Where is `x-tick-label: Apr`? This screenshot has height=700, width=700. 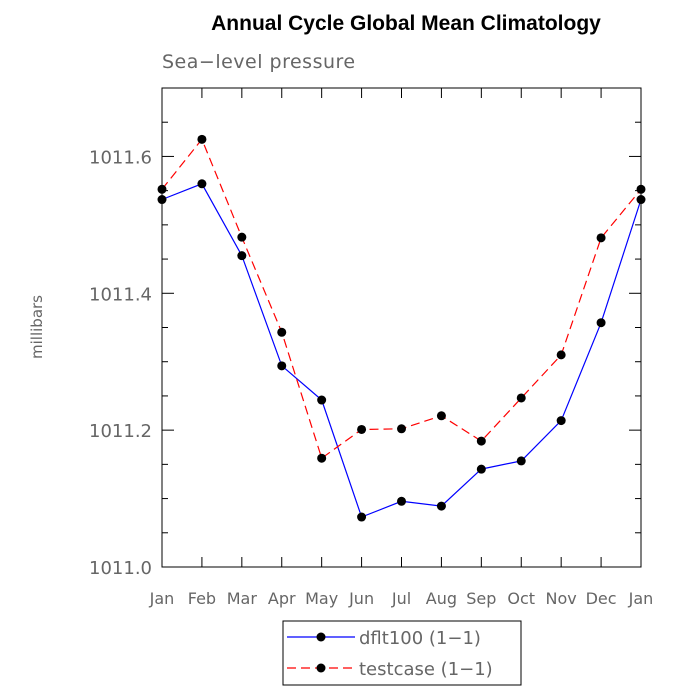 x-tick-label: Apr is located at coordinates (282, 598).